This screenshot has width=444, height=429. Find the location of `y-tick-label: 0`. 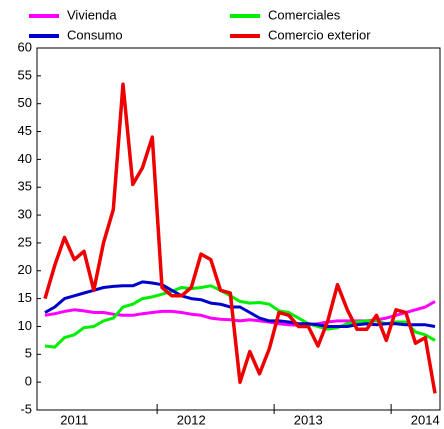

y-tick-label: 0 is located at coordinates (28, 381).